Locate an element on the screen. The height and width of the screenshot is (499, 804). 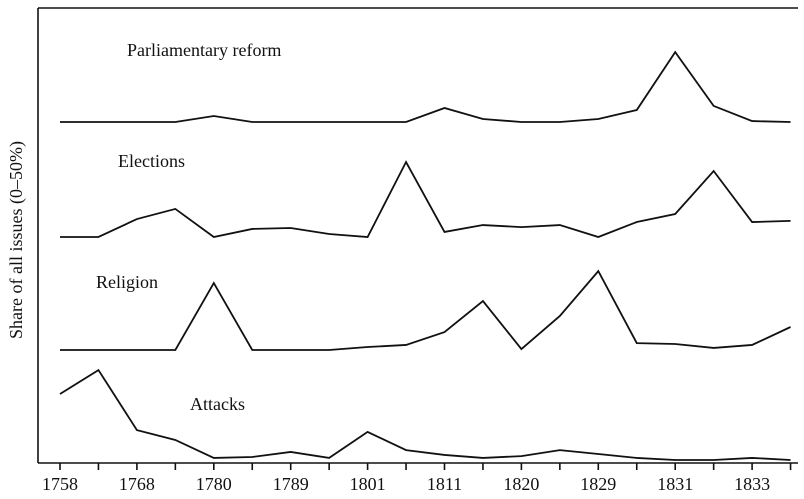
x-tick-label: 1820 is located at coordinates (521, 484).